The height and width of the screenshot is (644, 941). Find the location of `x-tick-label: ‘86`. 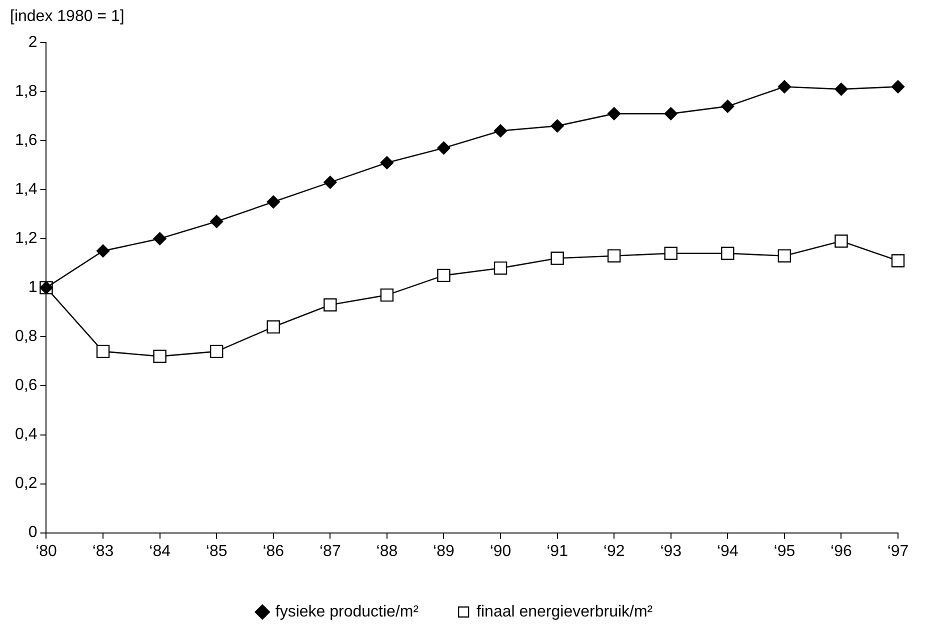

x-tick-label: ‘86 is located at coordinates (273, 551).